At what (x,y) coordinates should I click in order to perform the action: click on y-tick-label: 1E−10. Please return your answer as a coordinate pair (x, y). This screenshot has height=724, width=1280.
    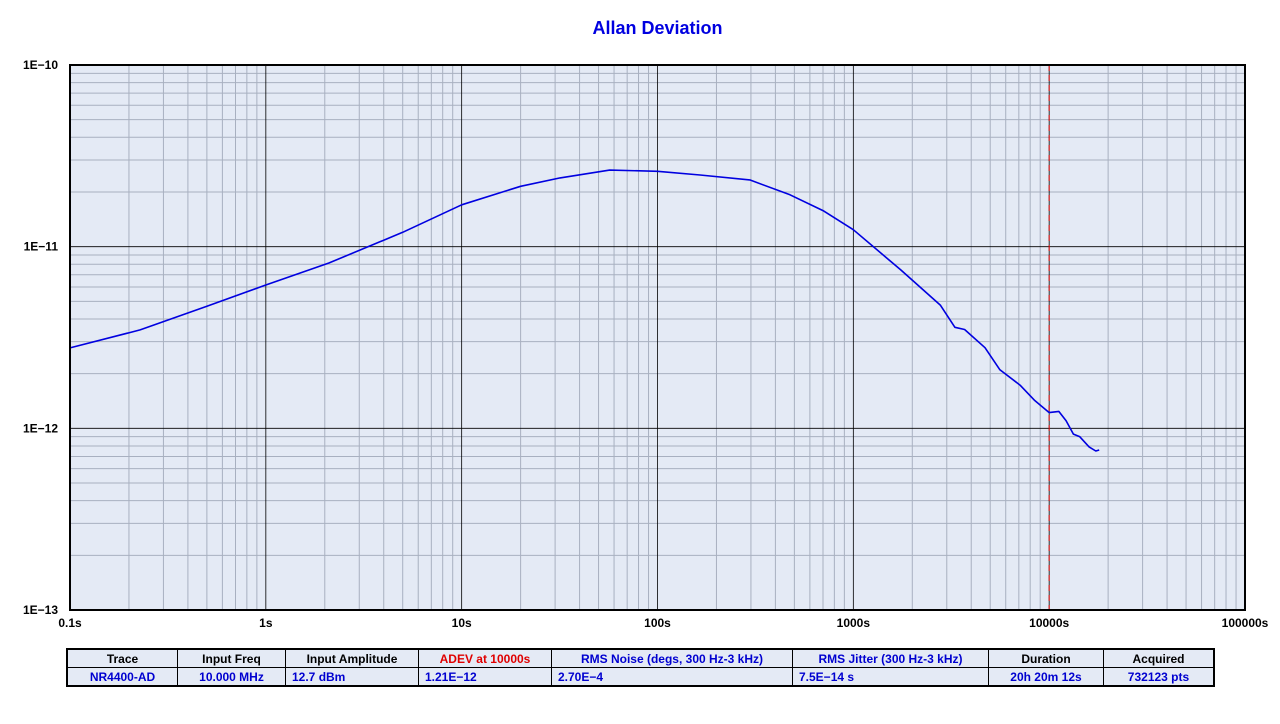
    Looking at the image, I should click on (40, 65).